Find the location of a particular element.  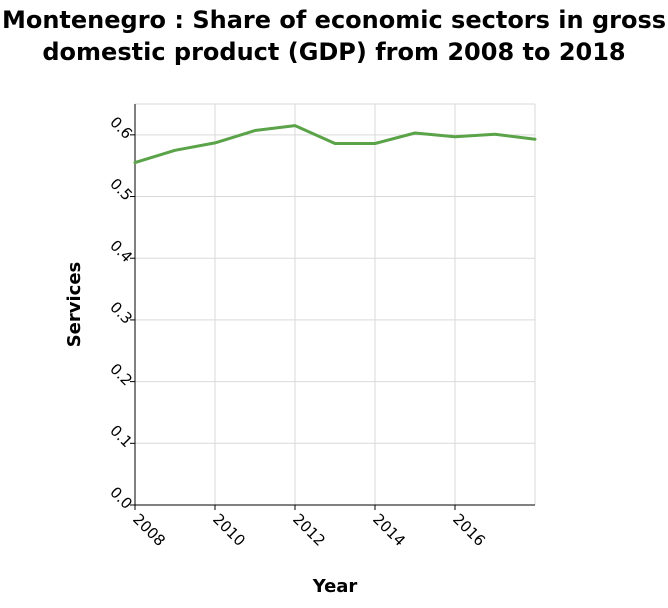

y-tick-label: 0.3 is located at coordinates (121, 313).